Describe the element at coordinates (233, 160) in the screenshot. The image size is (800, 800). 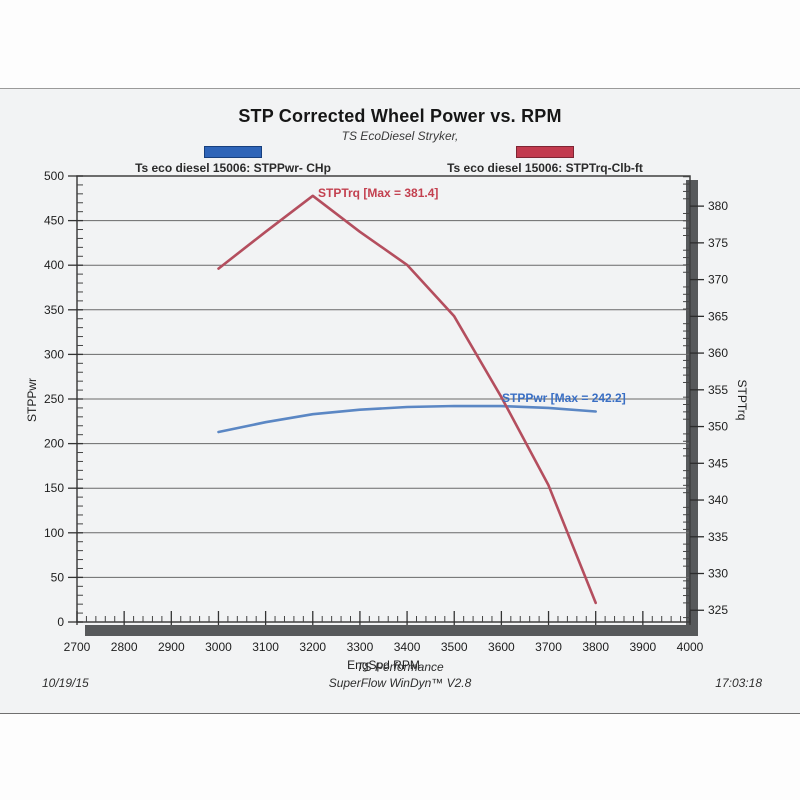
I see `legend-entry-power: Ts eco diesel 15006: STPPwr- CHp` at that location.